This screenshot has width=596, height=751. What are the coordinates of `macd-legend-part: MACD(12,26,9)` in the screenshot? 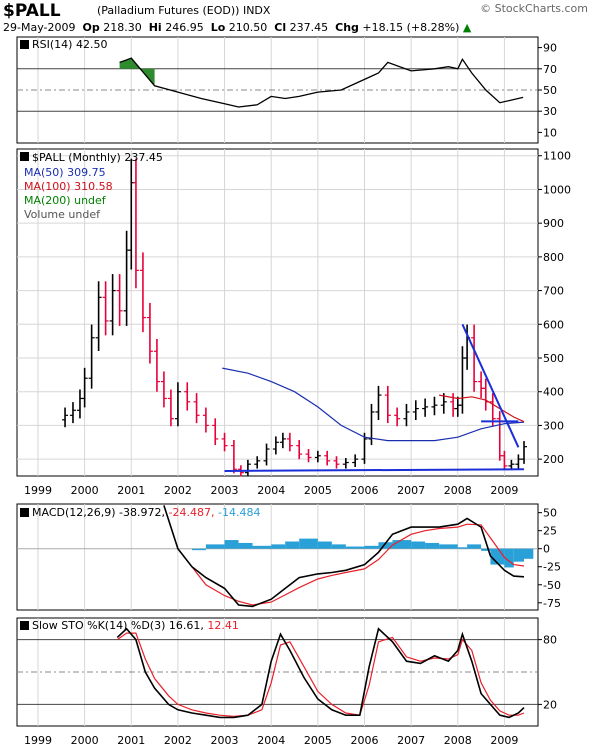 It's located at (74, 512).